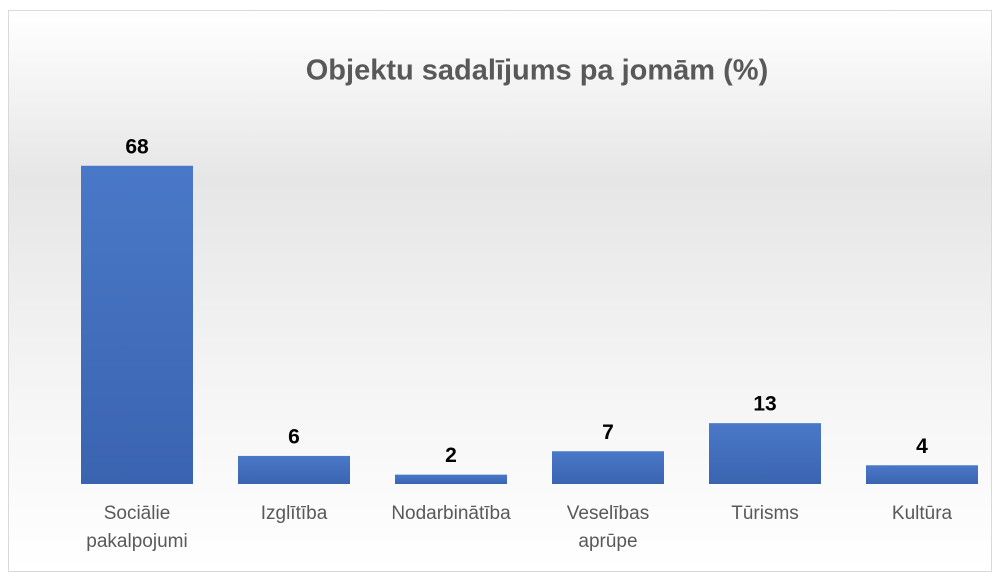 This screenshot has height=577, width=997. What do you see at coordinates (764, 404) in the screenshot?
I see `data-label: 13` at bounding box center [764, 404].